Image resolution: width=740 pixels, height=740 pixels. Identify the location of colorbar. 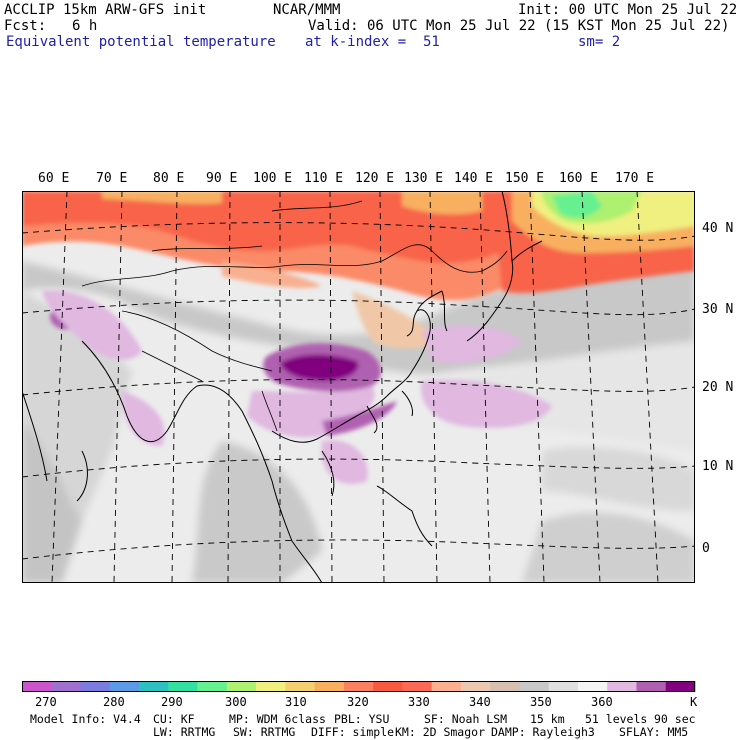
(359, 686).